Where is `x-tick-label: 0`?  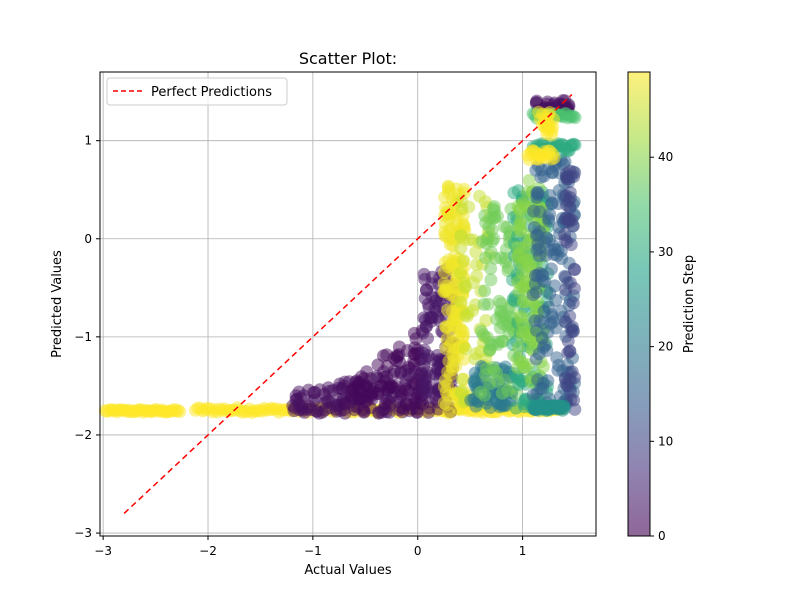 x-tick-label: 0 is located at coordinates (418, 551).